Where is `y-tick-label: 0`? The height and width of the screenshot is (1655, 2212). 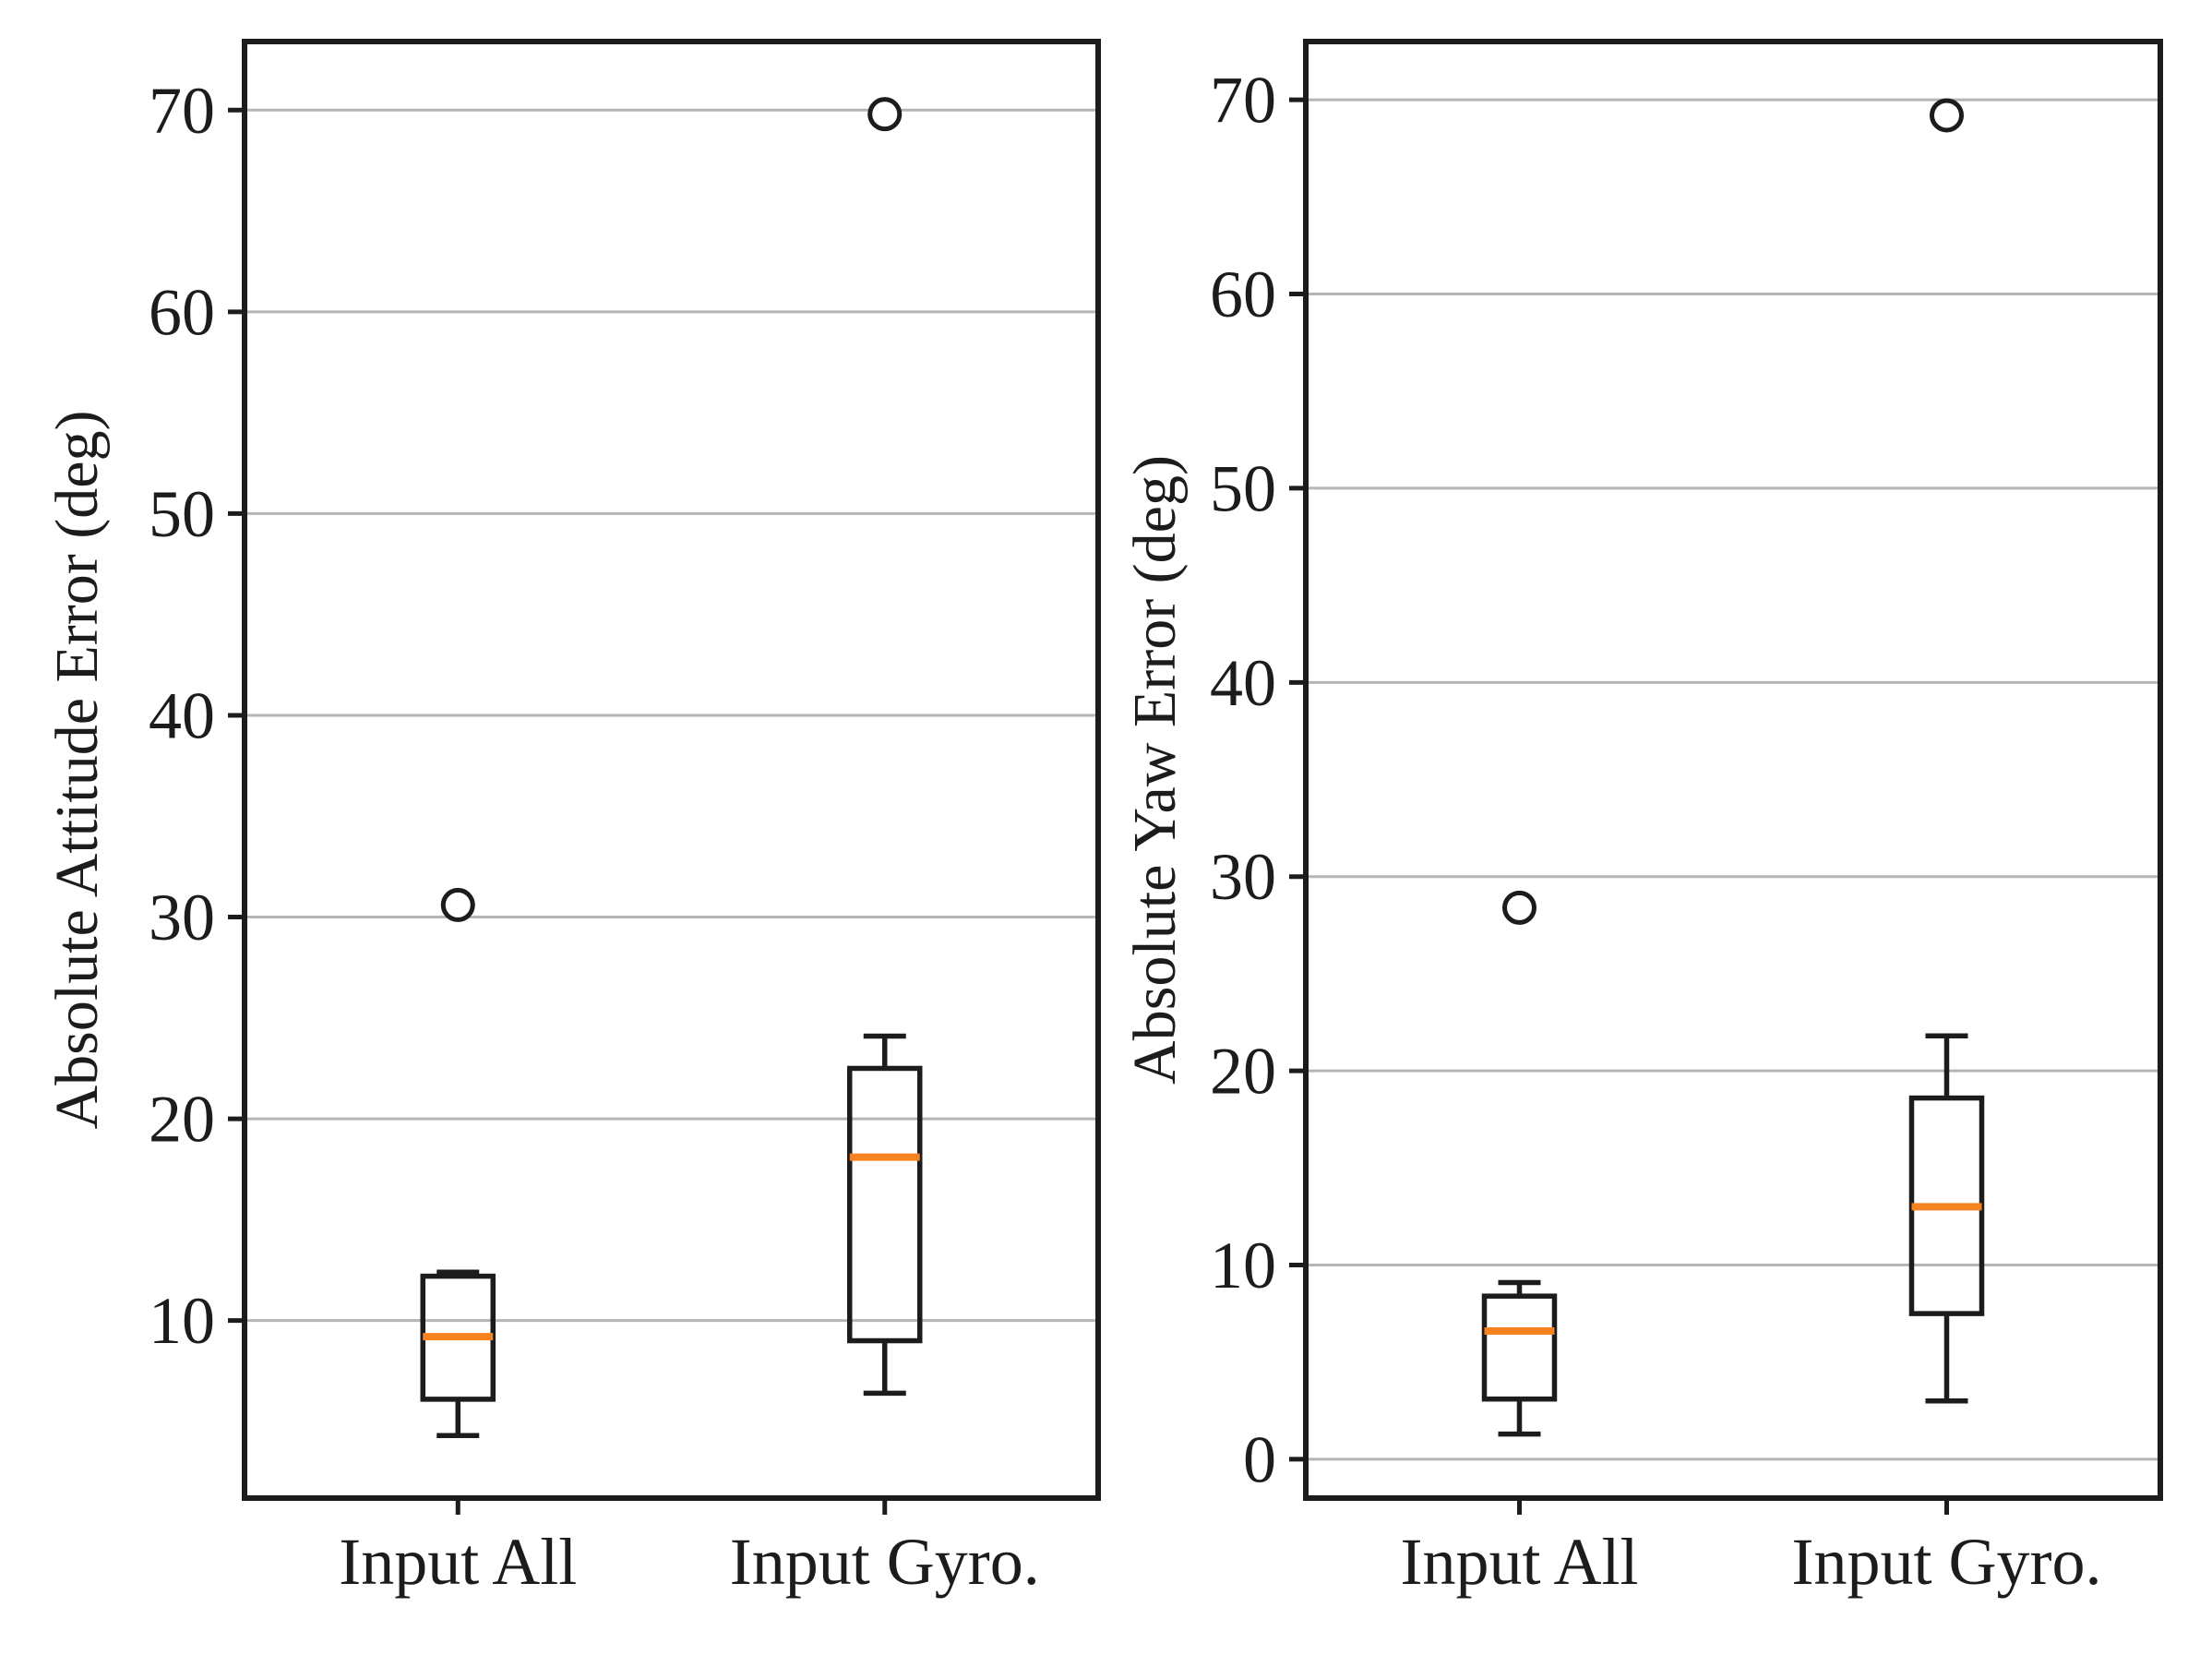
y-tick-label: 0 is located at coordinates (1259, 1459).